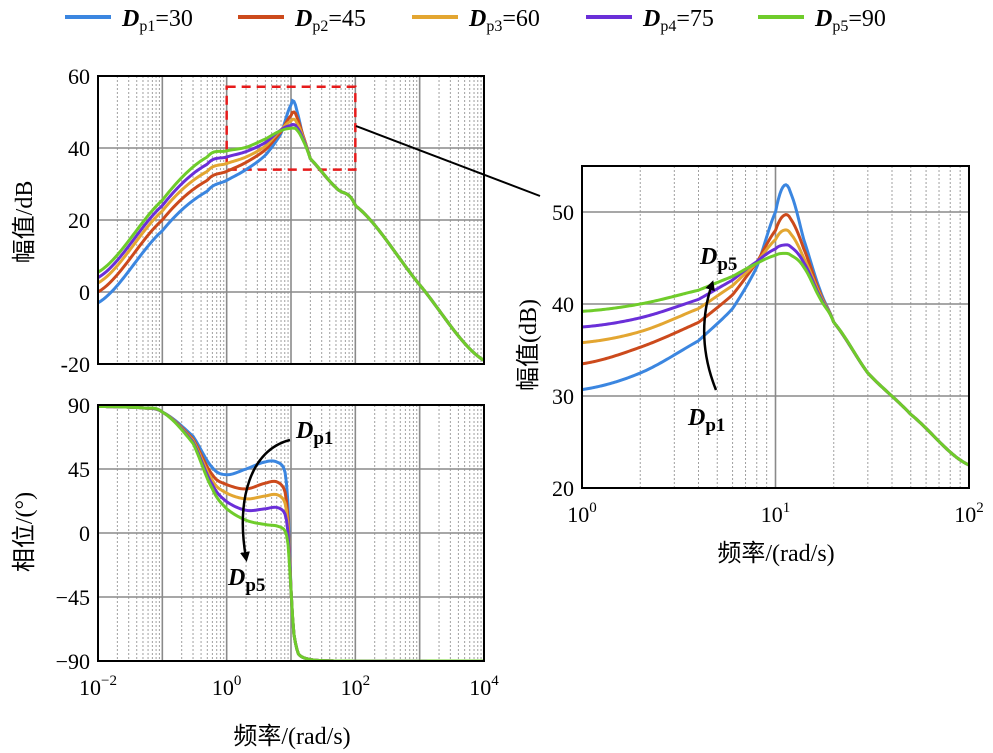 The image size is (993, 753). I want to click on phase-ytick-label: 0, so click(84, 533).